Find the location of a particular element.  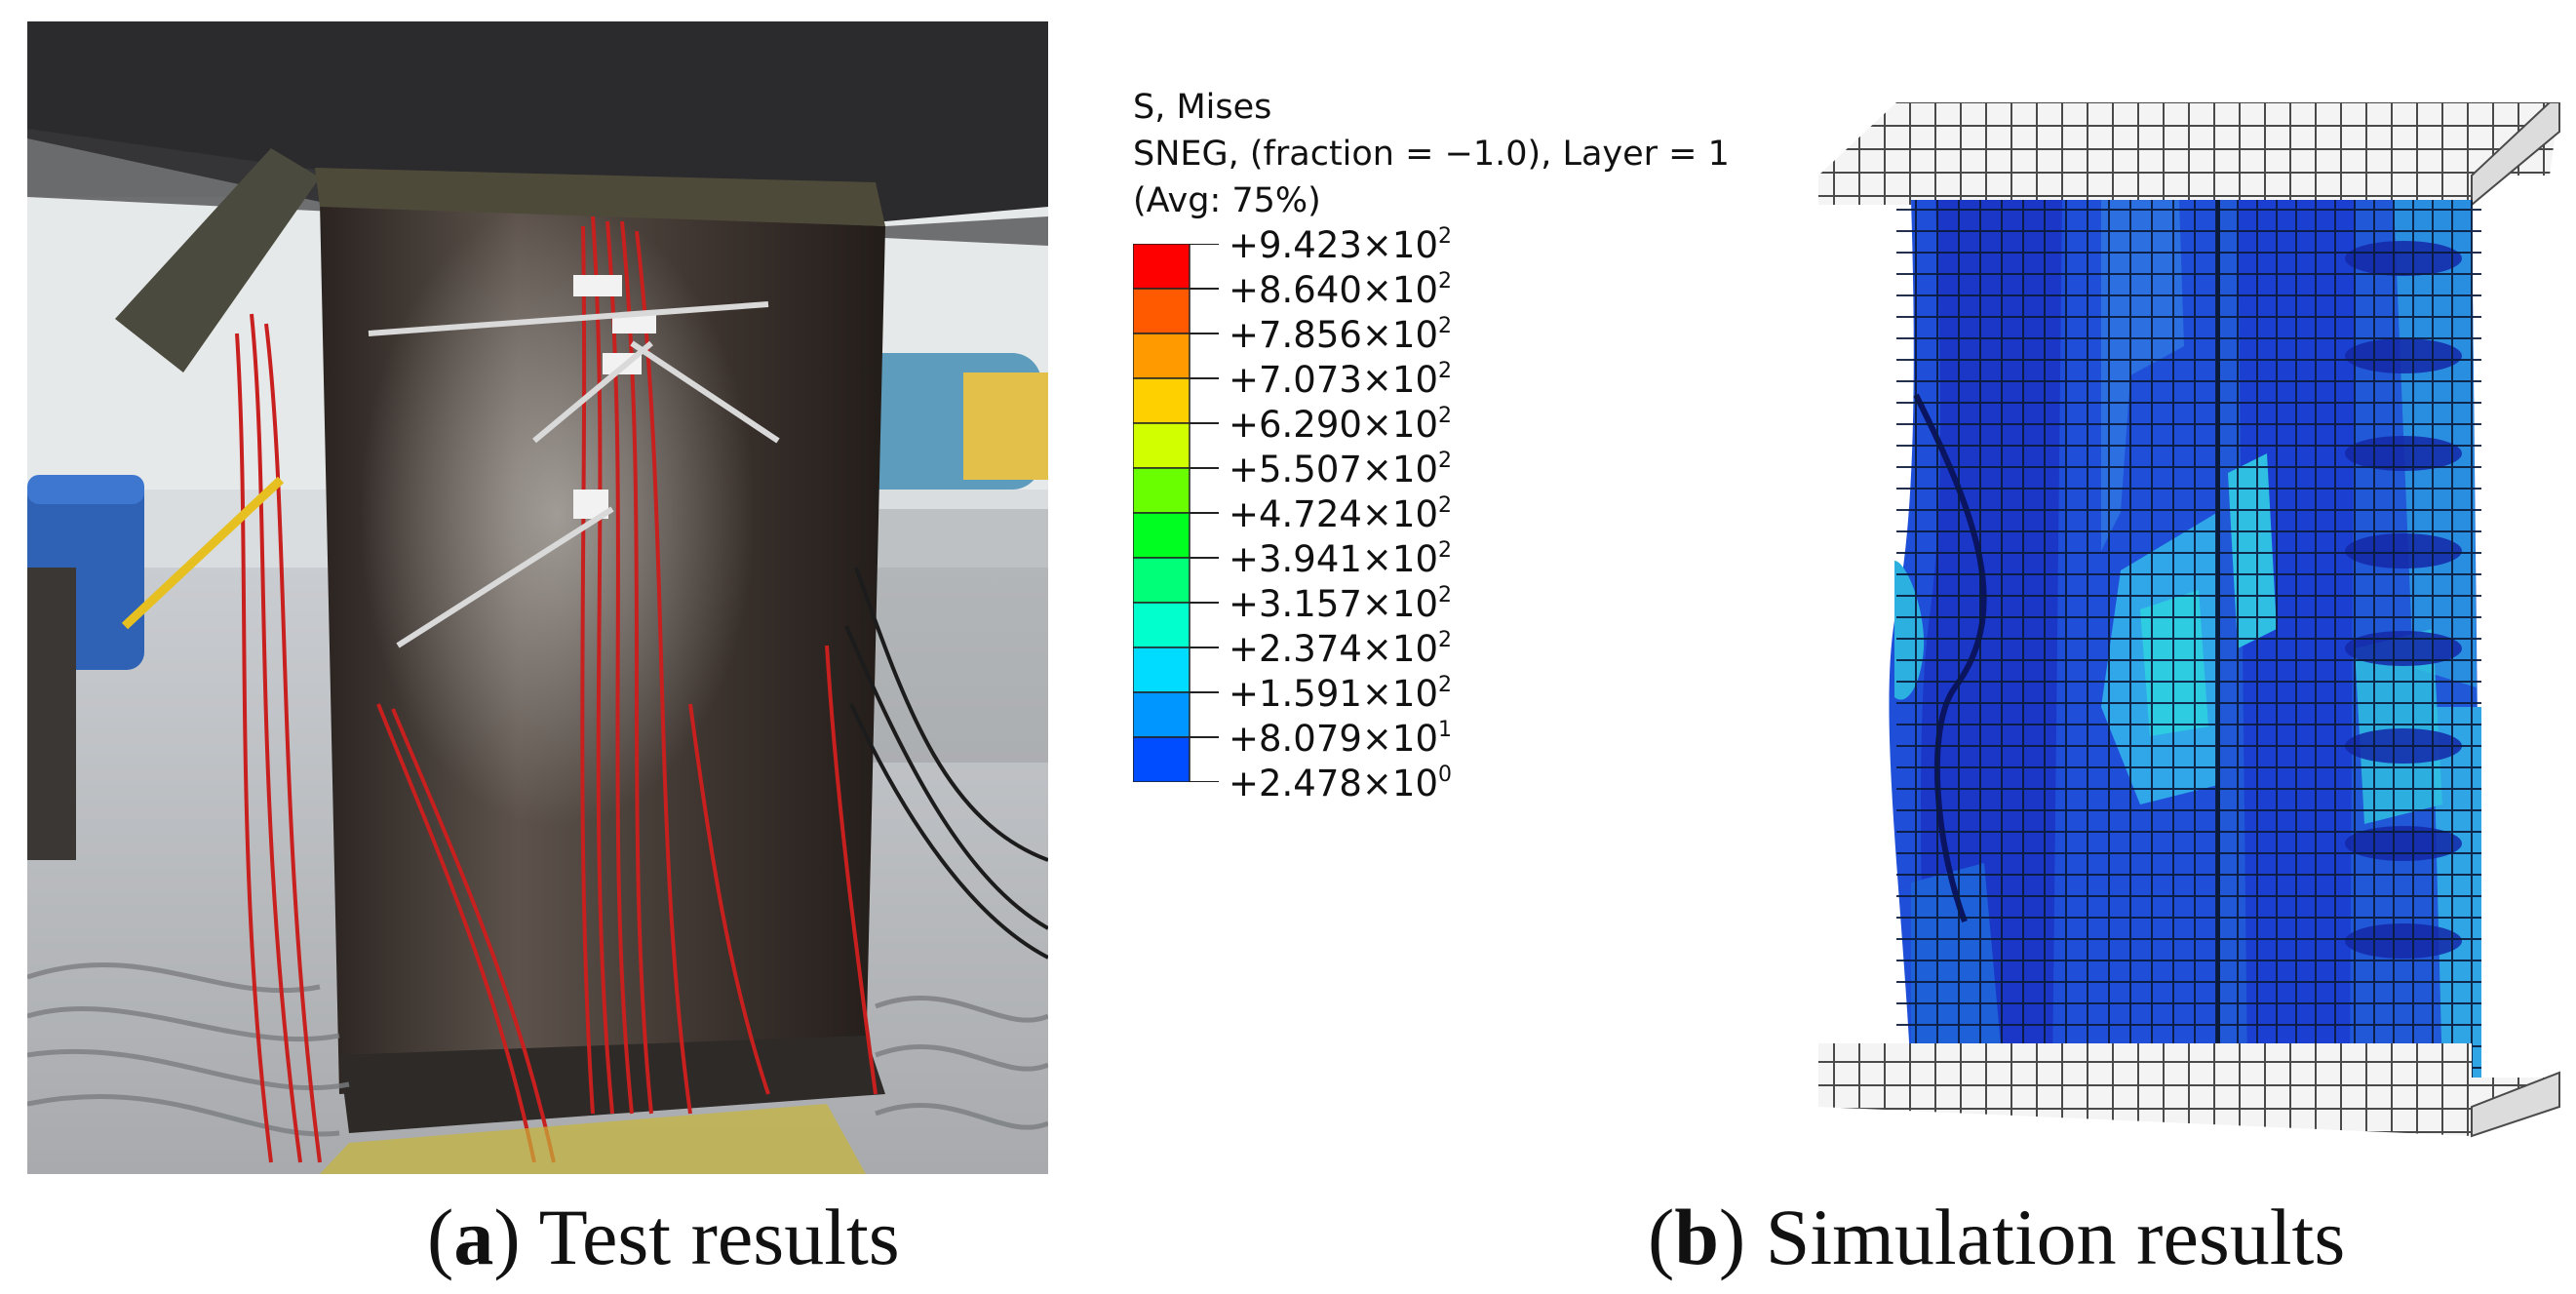

legend-title: S, Mises is located at coordinates (1202, 107).